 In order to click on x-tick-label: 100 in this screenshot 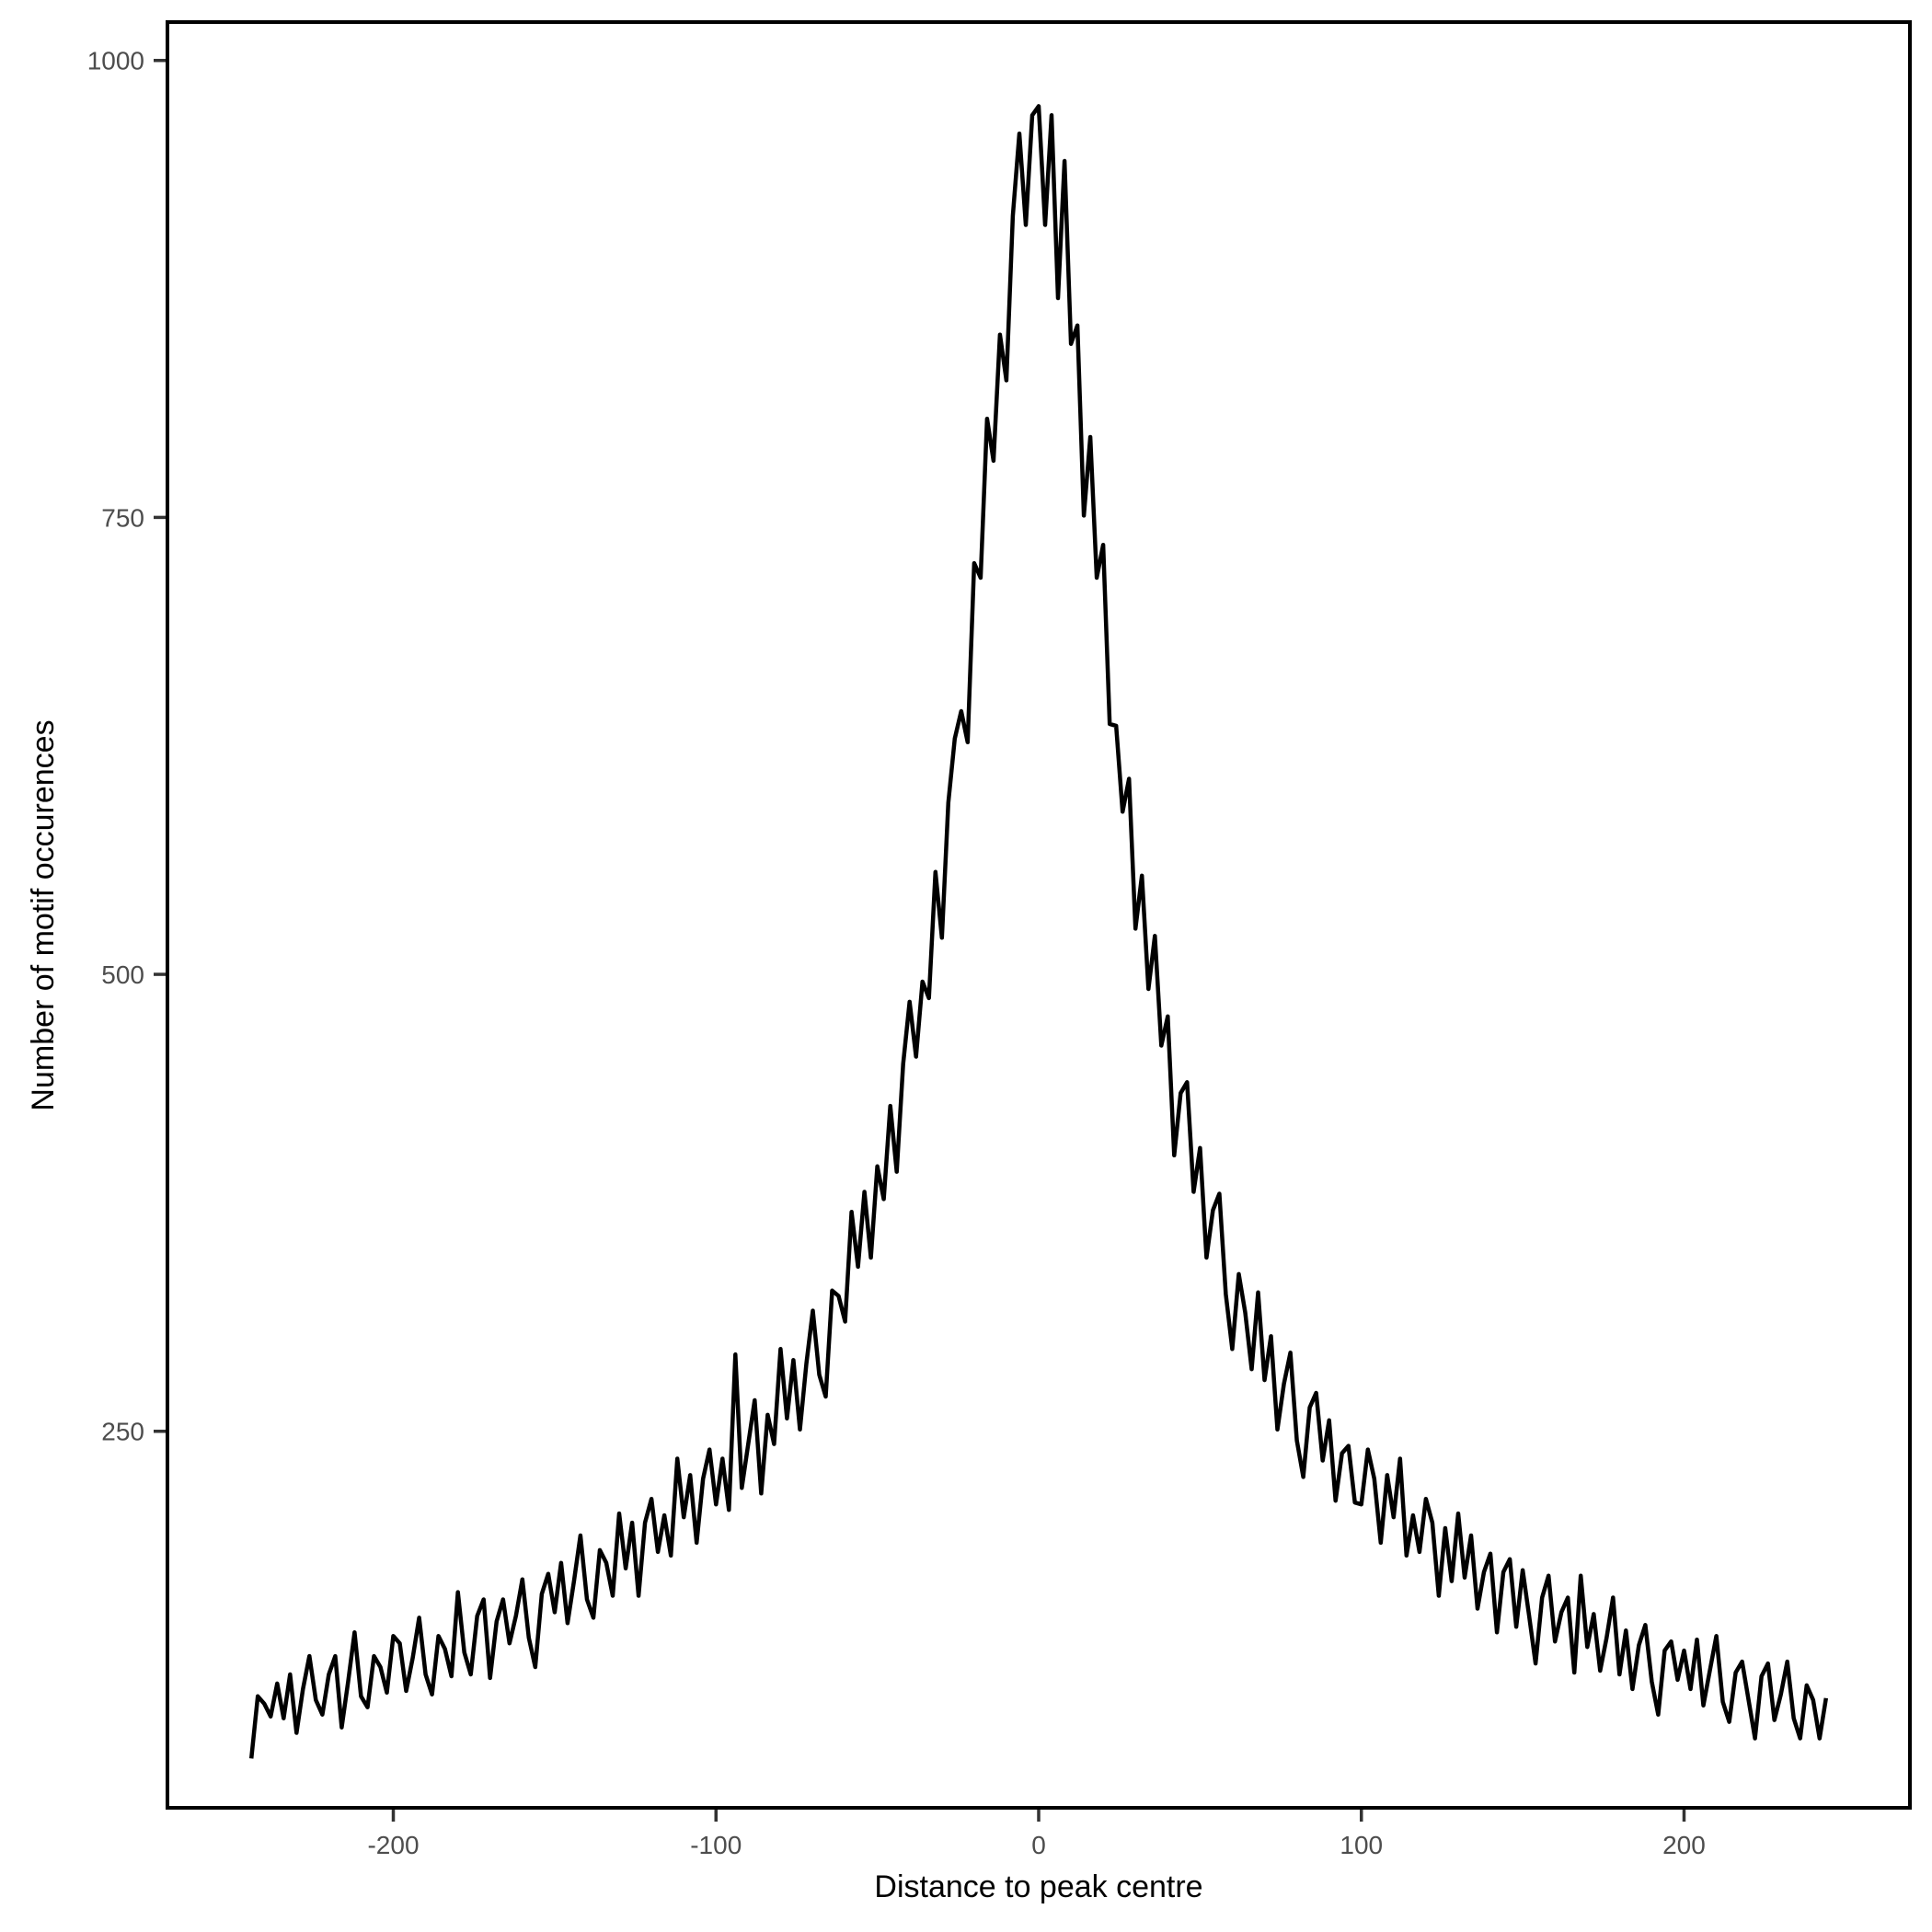, I will do `click(1361, 1845)`.